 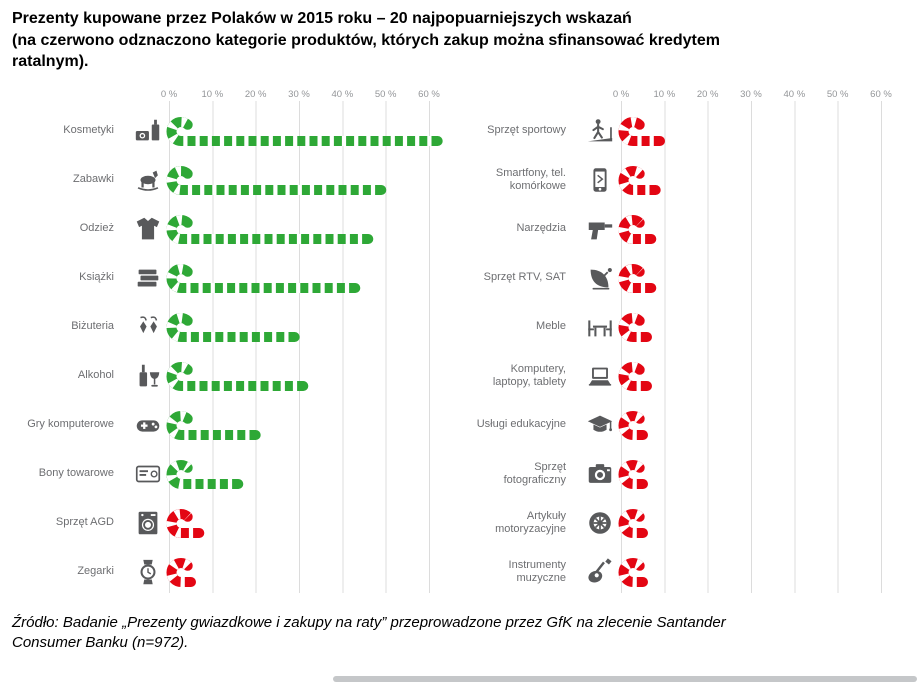 I want to click on category-label: Sprzęt fotograficzny, so click(x=534, y=473).